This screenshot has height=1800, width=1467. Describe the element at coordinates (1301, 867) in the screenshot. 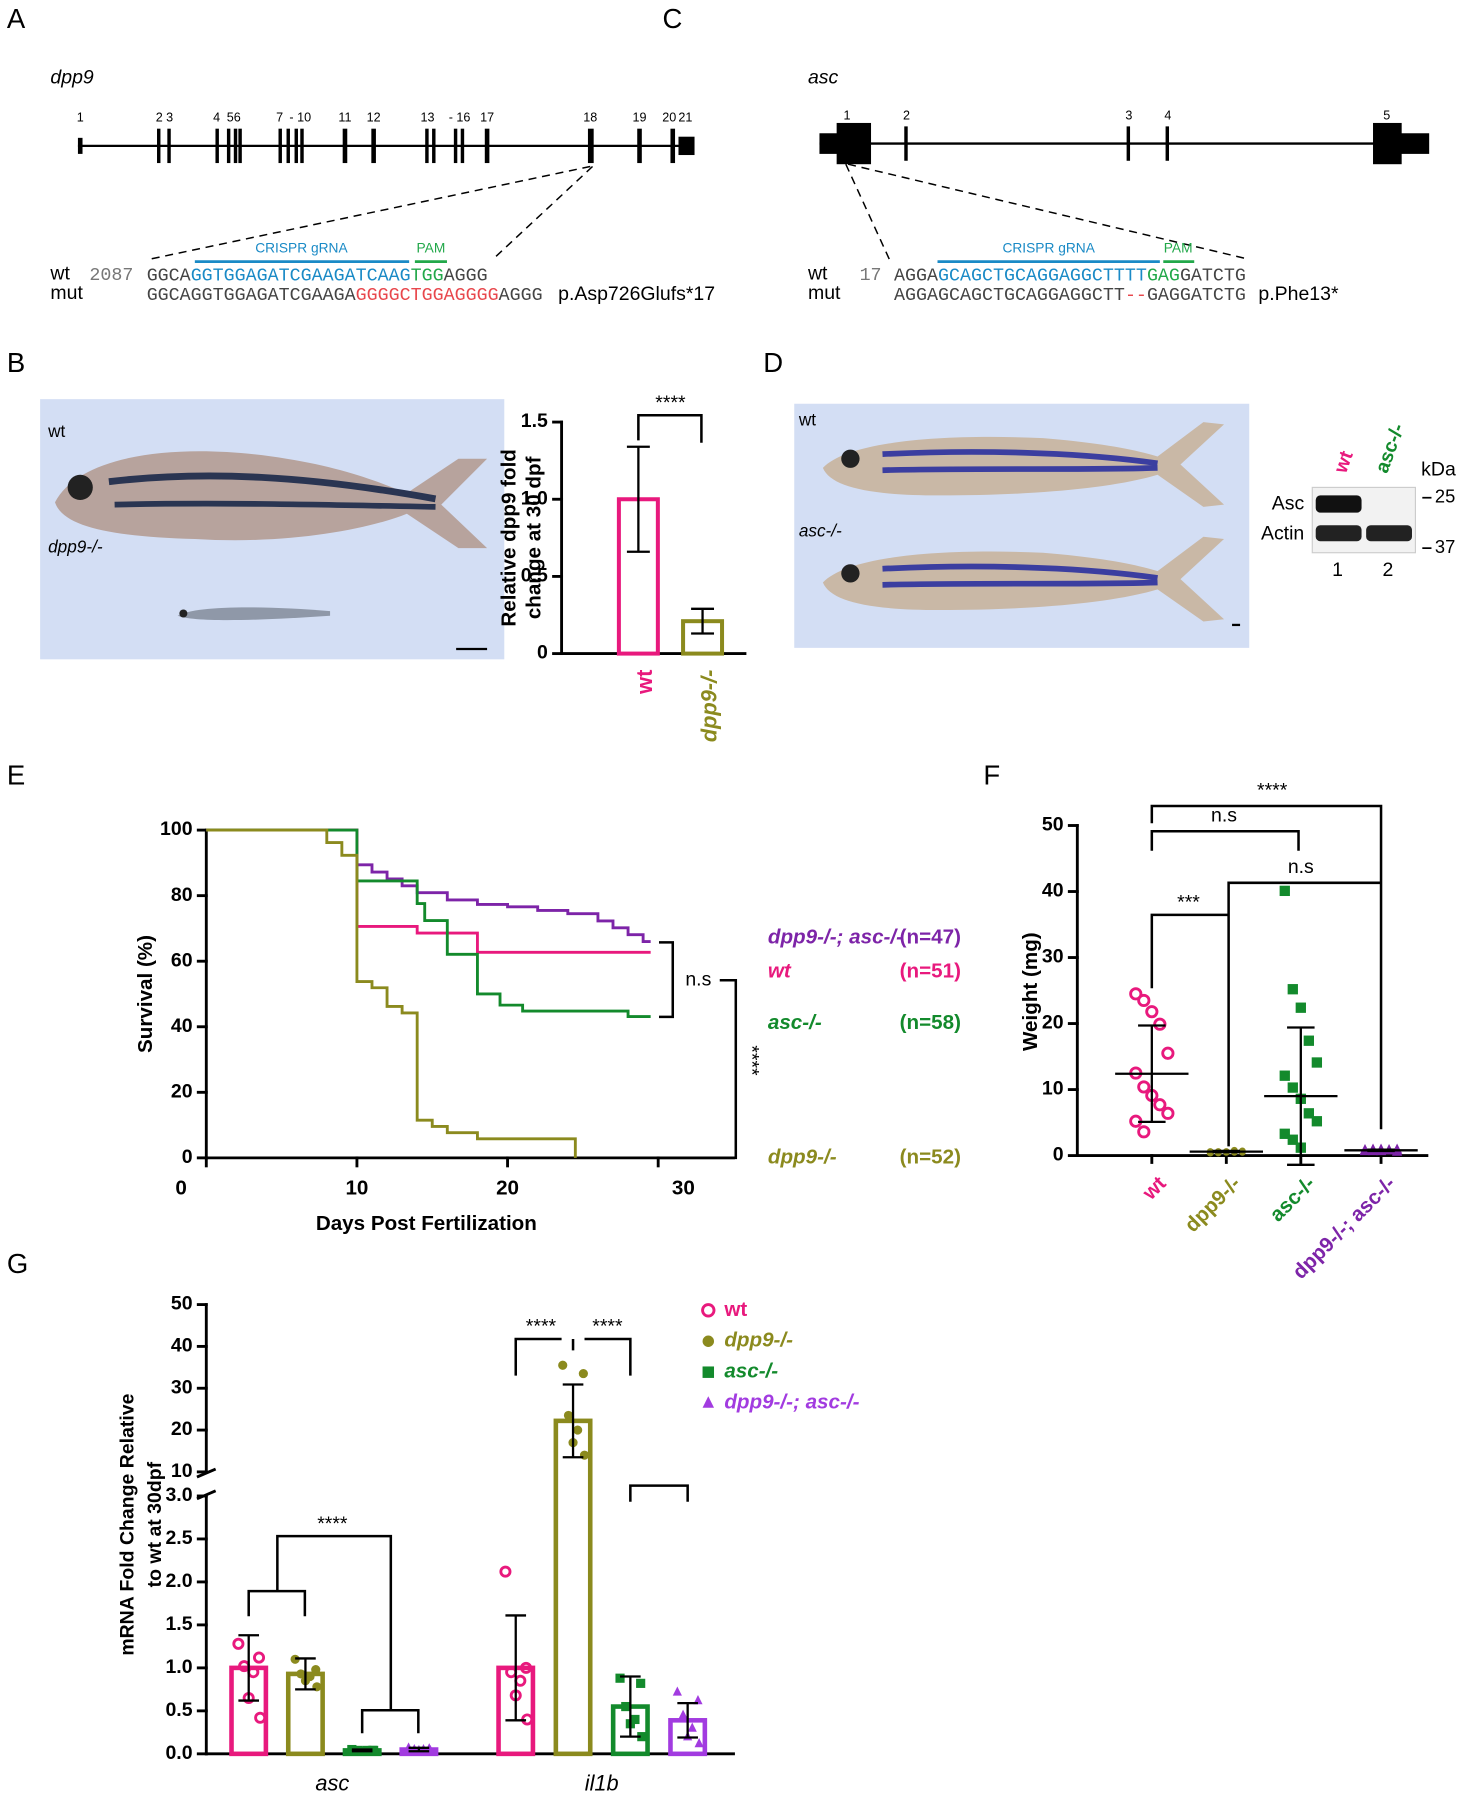

I see `significance: n.s` at that location.